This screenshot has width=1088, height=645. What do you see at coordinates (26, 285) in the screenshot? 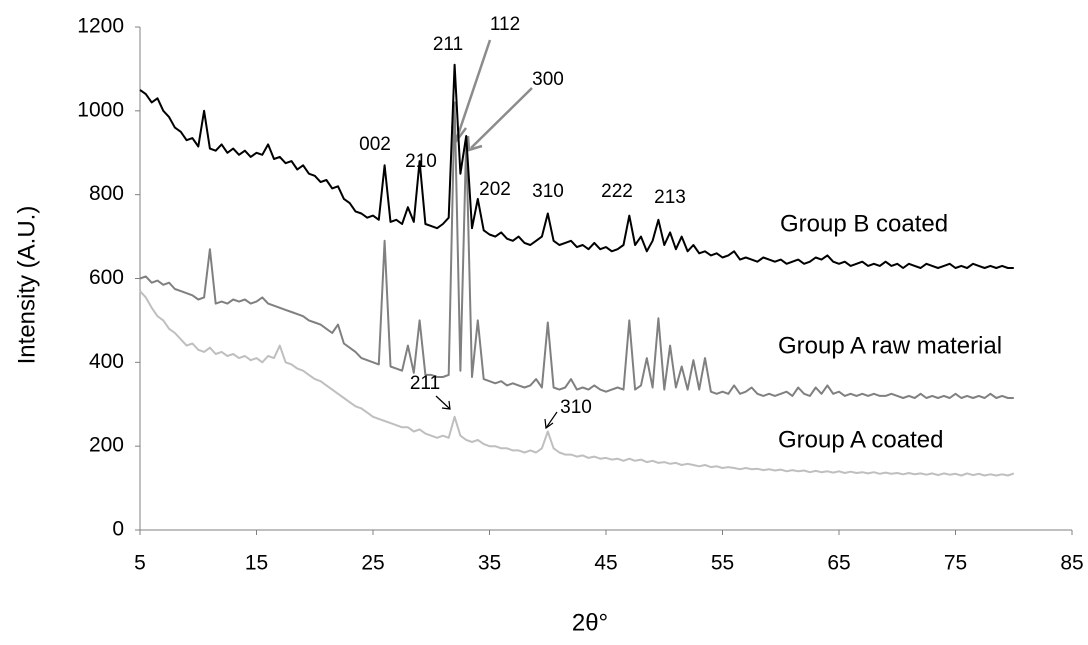
I see `y-axis-title: Intensity (A.U.)` at bounding box center [26, 285].